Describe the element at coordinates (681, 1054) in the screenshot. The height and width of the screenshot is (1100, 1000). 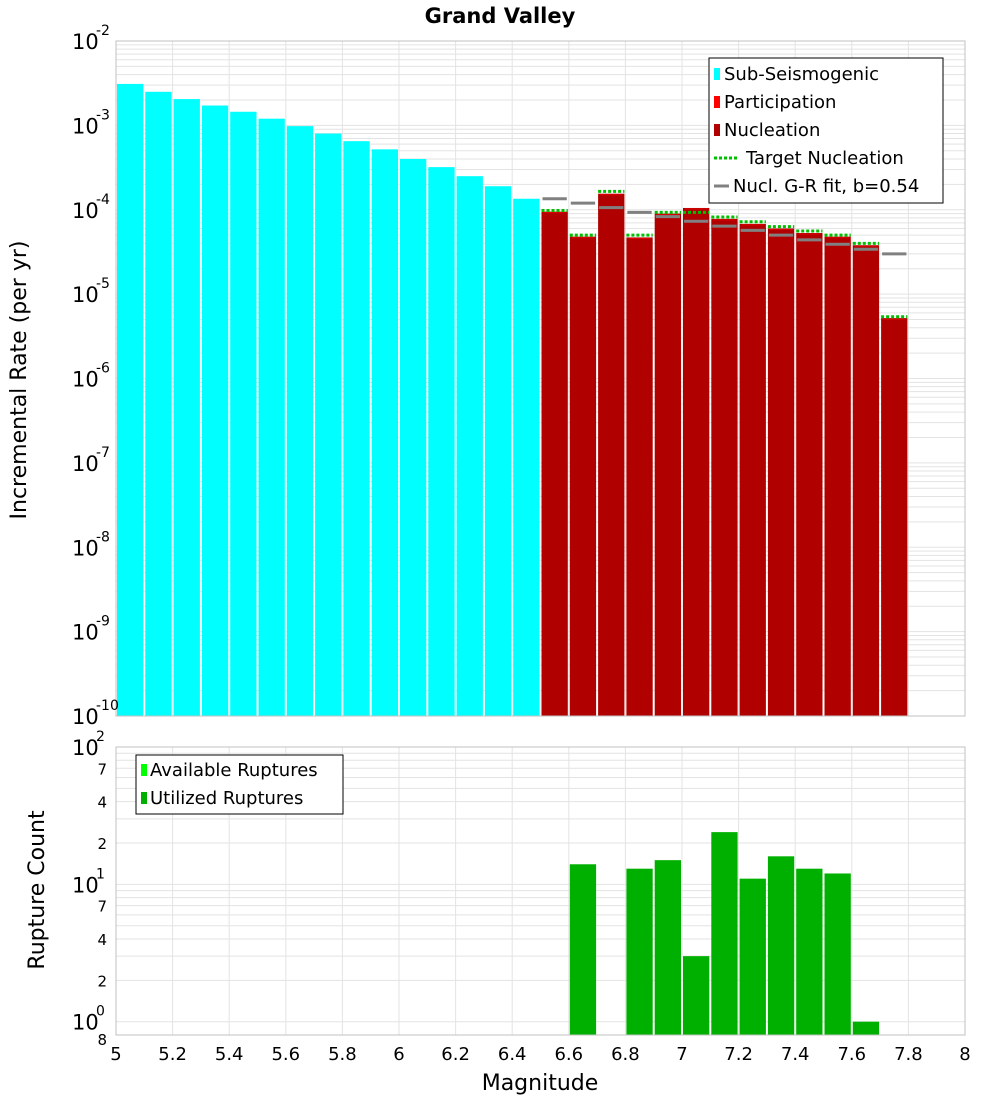
I see `x-tick-label: 7` at that location.